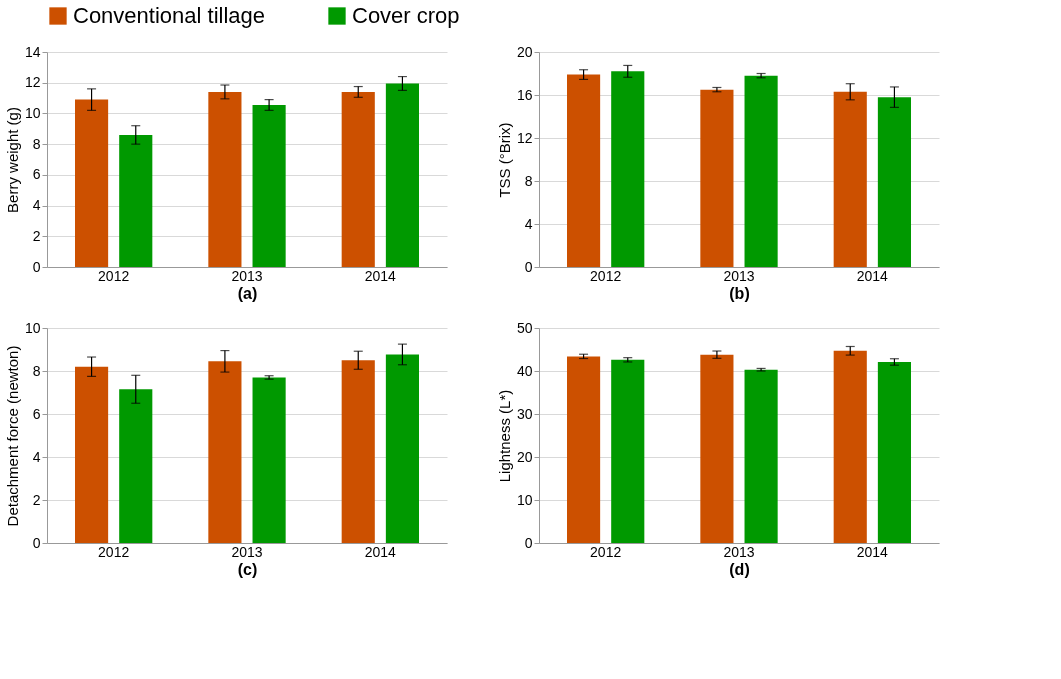 The height and width of the screenshot is (679, 1061). I want to click on legend-label: Conventional tillage, so click(169, 15).